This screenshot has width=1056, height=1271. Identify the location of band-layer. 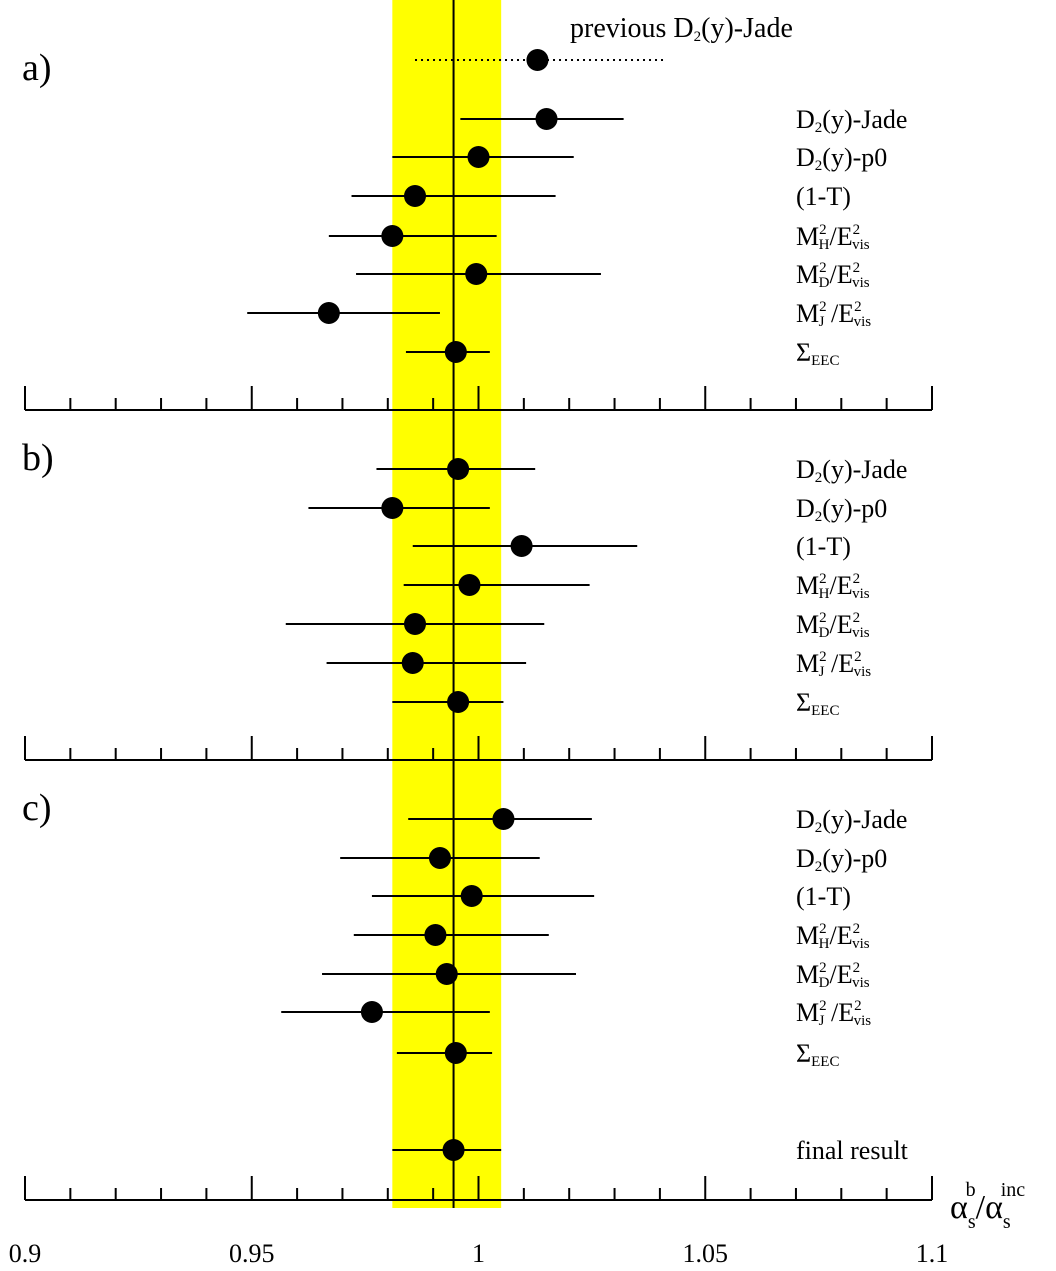
(447, 604).